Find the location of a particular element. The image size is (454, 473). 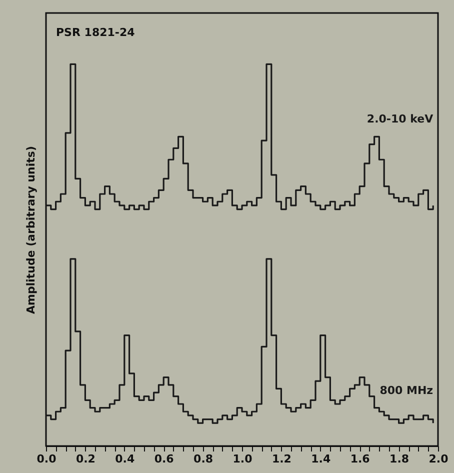

x-tick-label: 0.0 is located at coordinates (46, 459).